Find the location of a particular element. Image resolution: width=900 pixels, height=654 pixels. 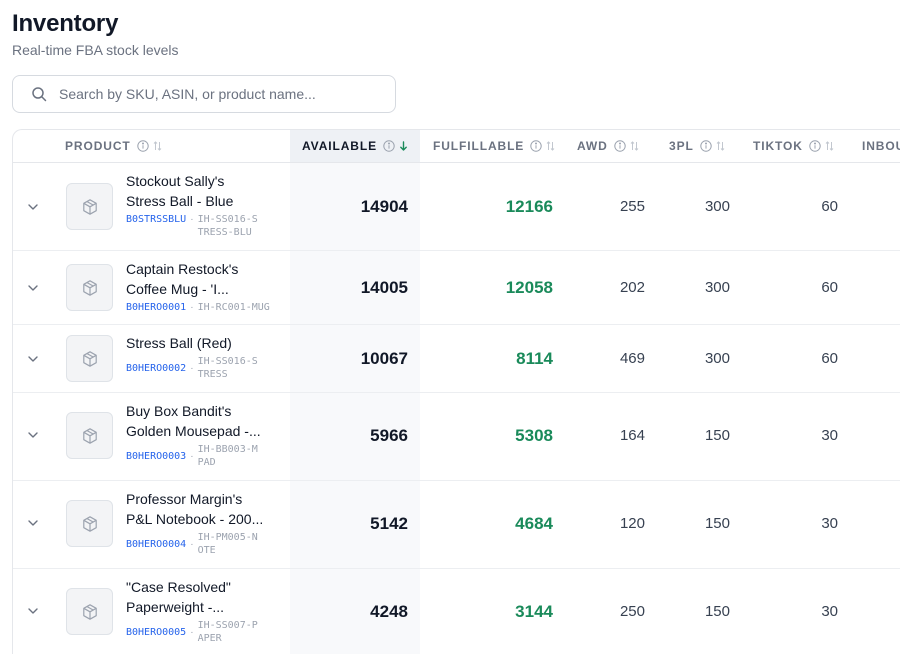

asin-link: B0HERO0001 is located at coordinates (156, 307).